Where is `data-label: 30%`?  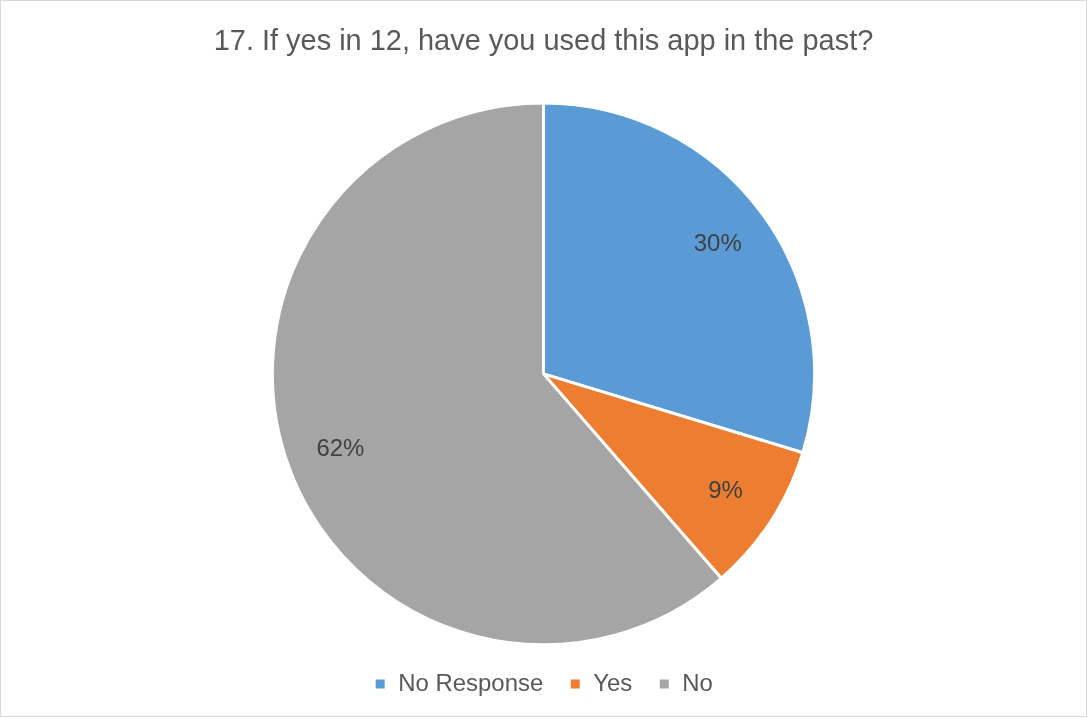 data-label: 30% is located at coordinates (717, 243).